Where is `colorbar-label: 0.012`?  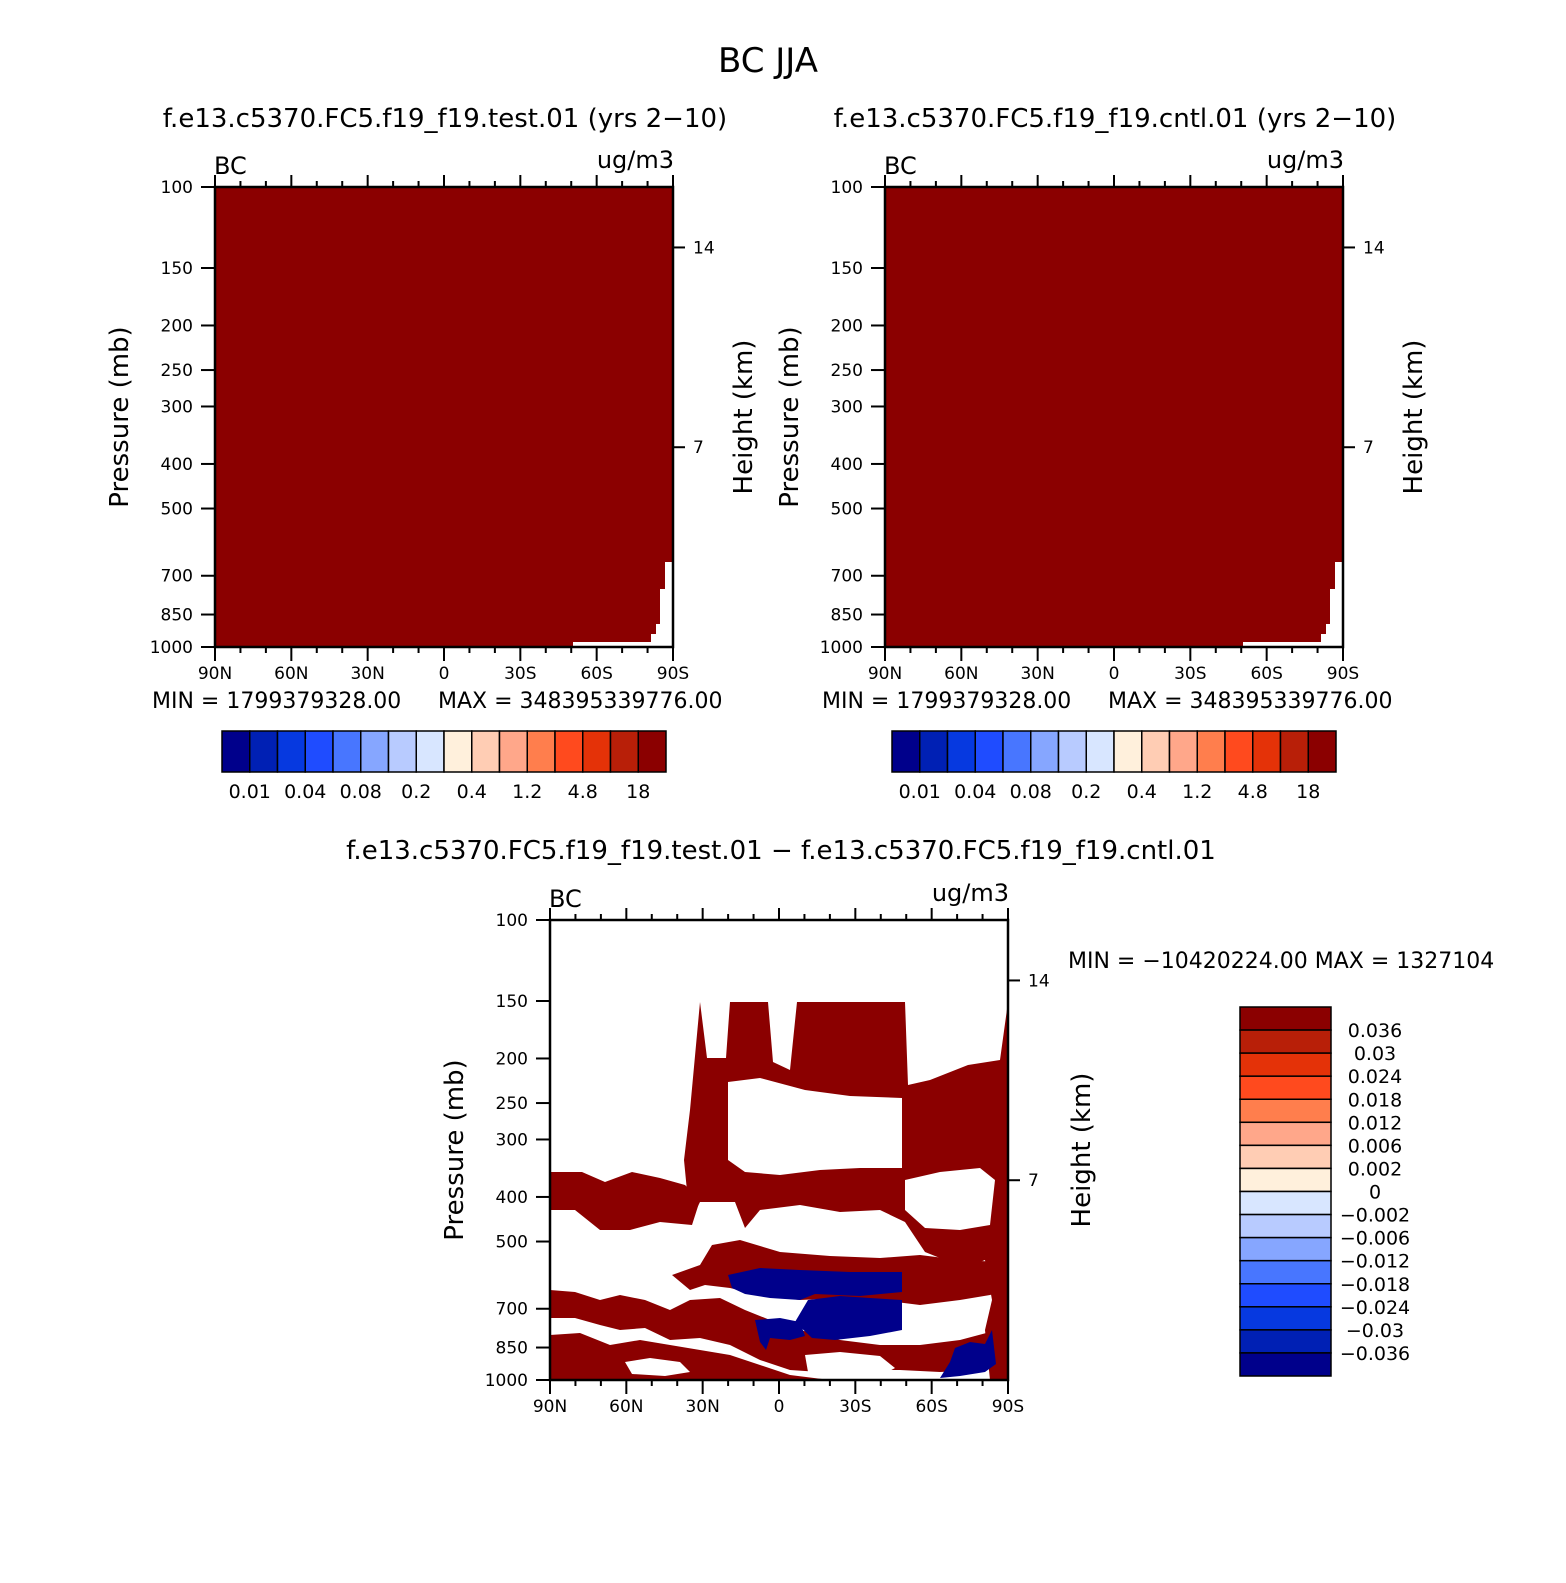
colorbar-label: 0.012 is located at coordinates (1375, 1123).